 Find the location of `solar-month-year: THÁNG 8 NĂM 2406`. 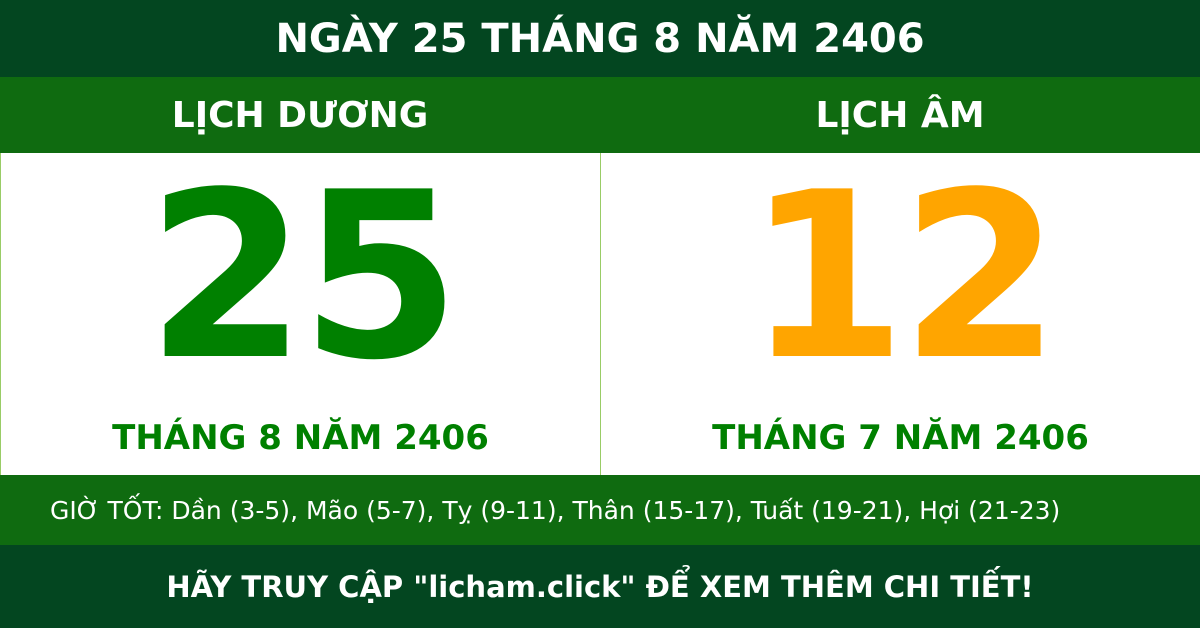

solar-month-year: THÁNG 8 NĂM 2406 is located at coordinates (300, 438).